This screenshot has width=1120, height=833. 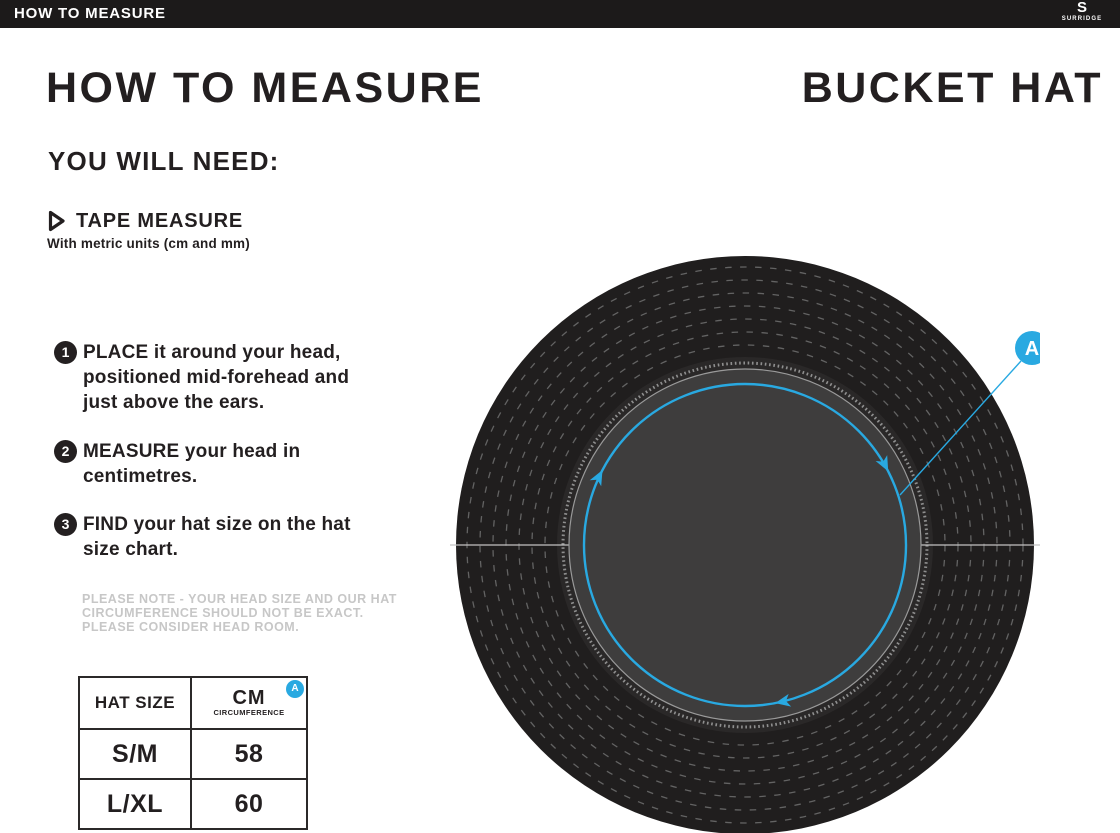 What do you see at coordinates (1082, 19) in the screenshot?
I see `surridge-wordmark: SURRIDGE` at bounding box center [1082, 19].